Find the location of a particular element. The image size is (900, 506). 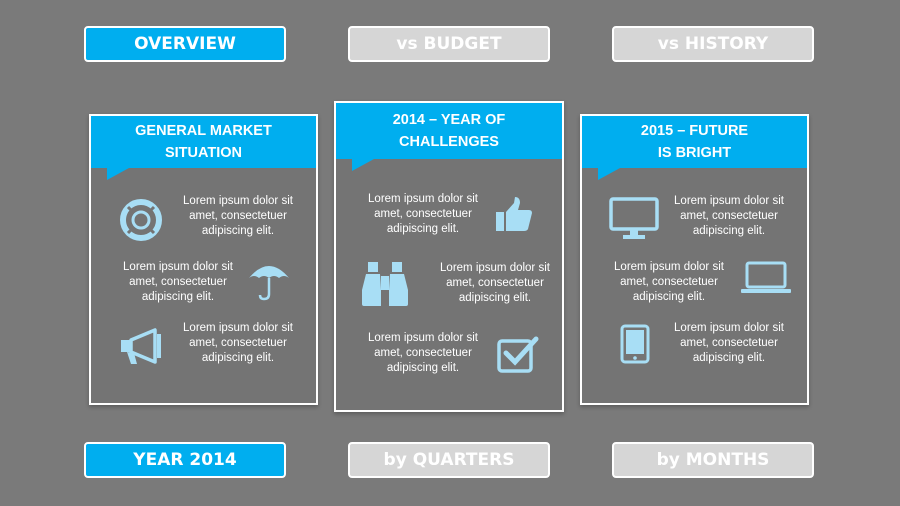

card-title-line2: CHALLENGES is located at coordinates (449, 142).